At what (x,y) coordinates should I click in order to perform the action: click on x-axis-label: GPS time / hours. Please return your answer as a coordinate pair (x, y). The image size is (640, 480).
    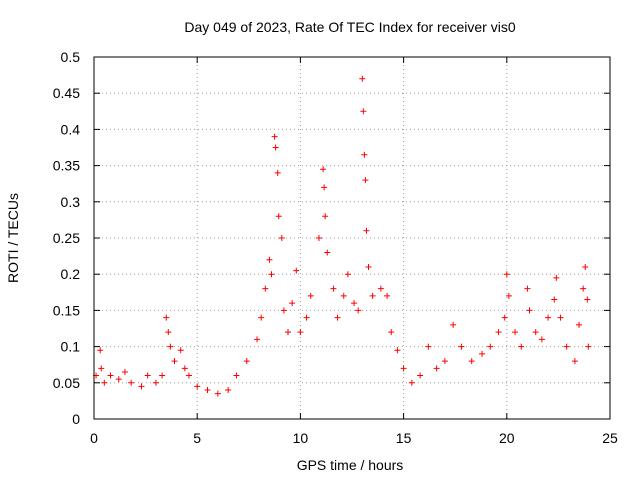
    Looking at the image, I should click on (350, 465).